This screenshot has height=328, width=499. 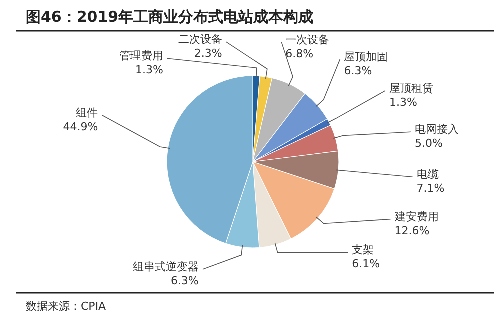 I want to click on data-label: 6.8%, so click(x=300, y=53).